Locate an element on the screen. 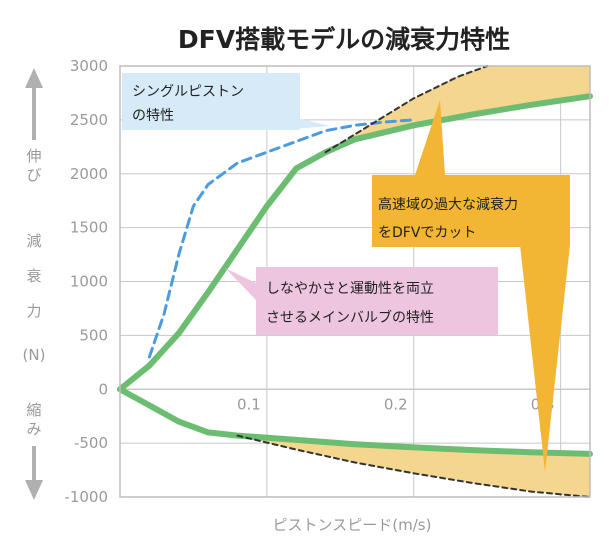  y-tick-label: 3000 is located at coordinates (89, 66).